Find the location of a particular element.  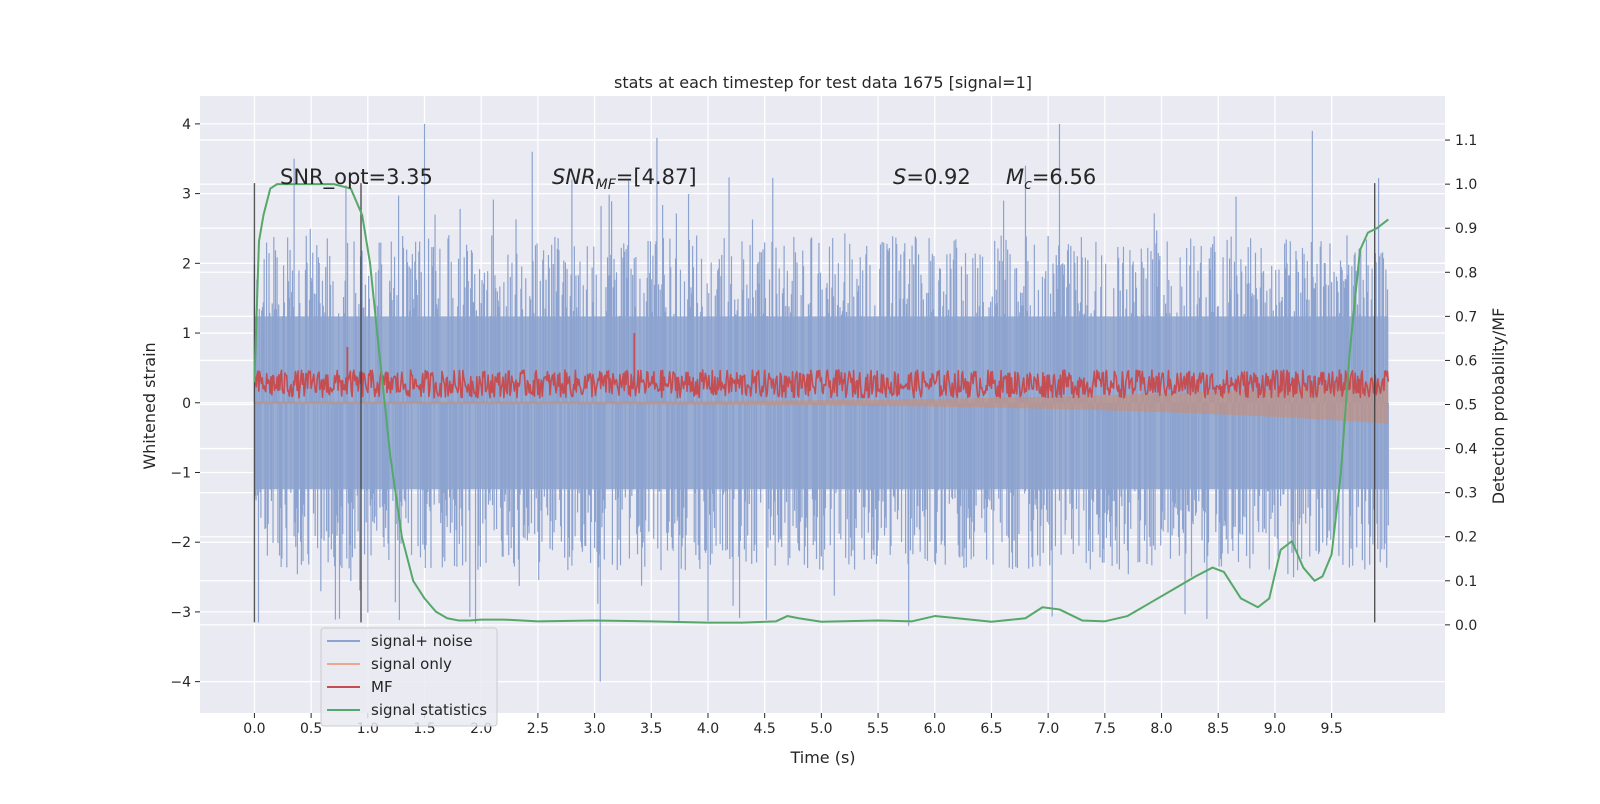

y-tick-label-right: 0.3 is located at coordinates (1466, 494).